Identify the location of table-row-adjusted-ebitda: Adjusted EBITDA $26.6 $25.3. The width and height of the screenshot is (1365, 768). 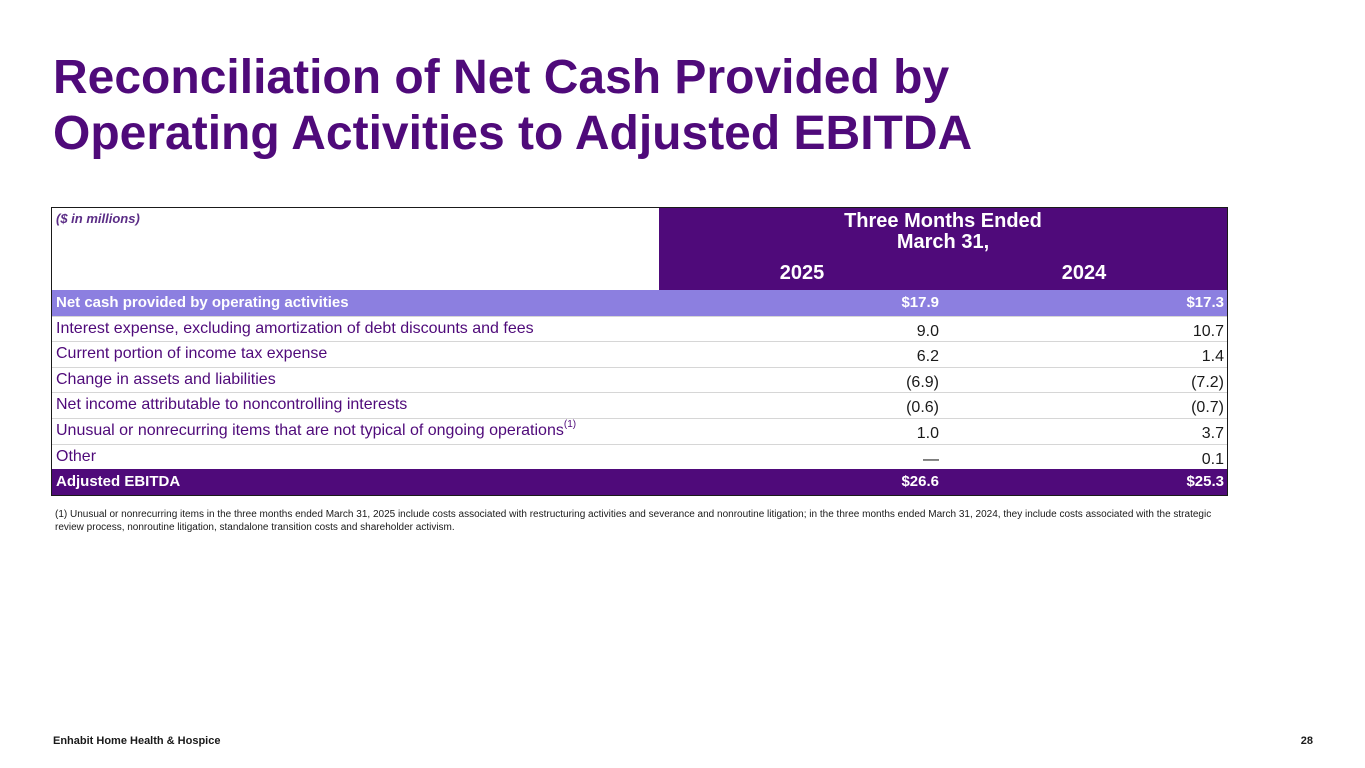
(639, 482).